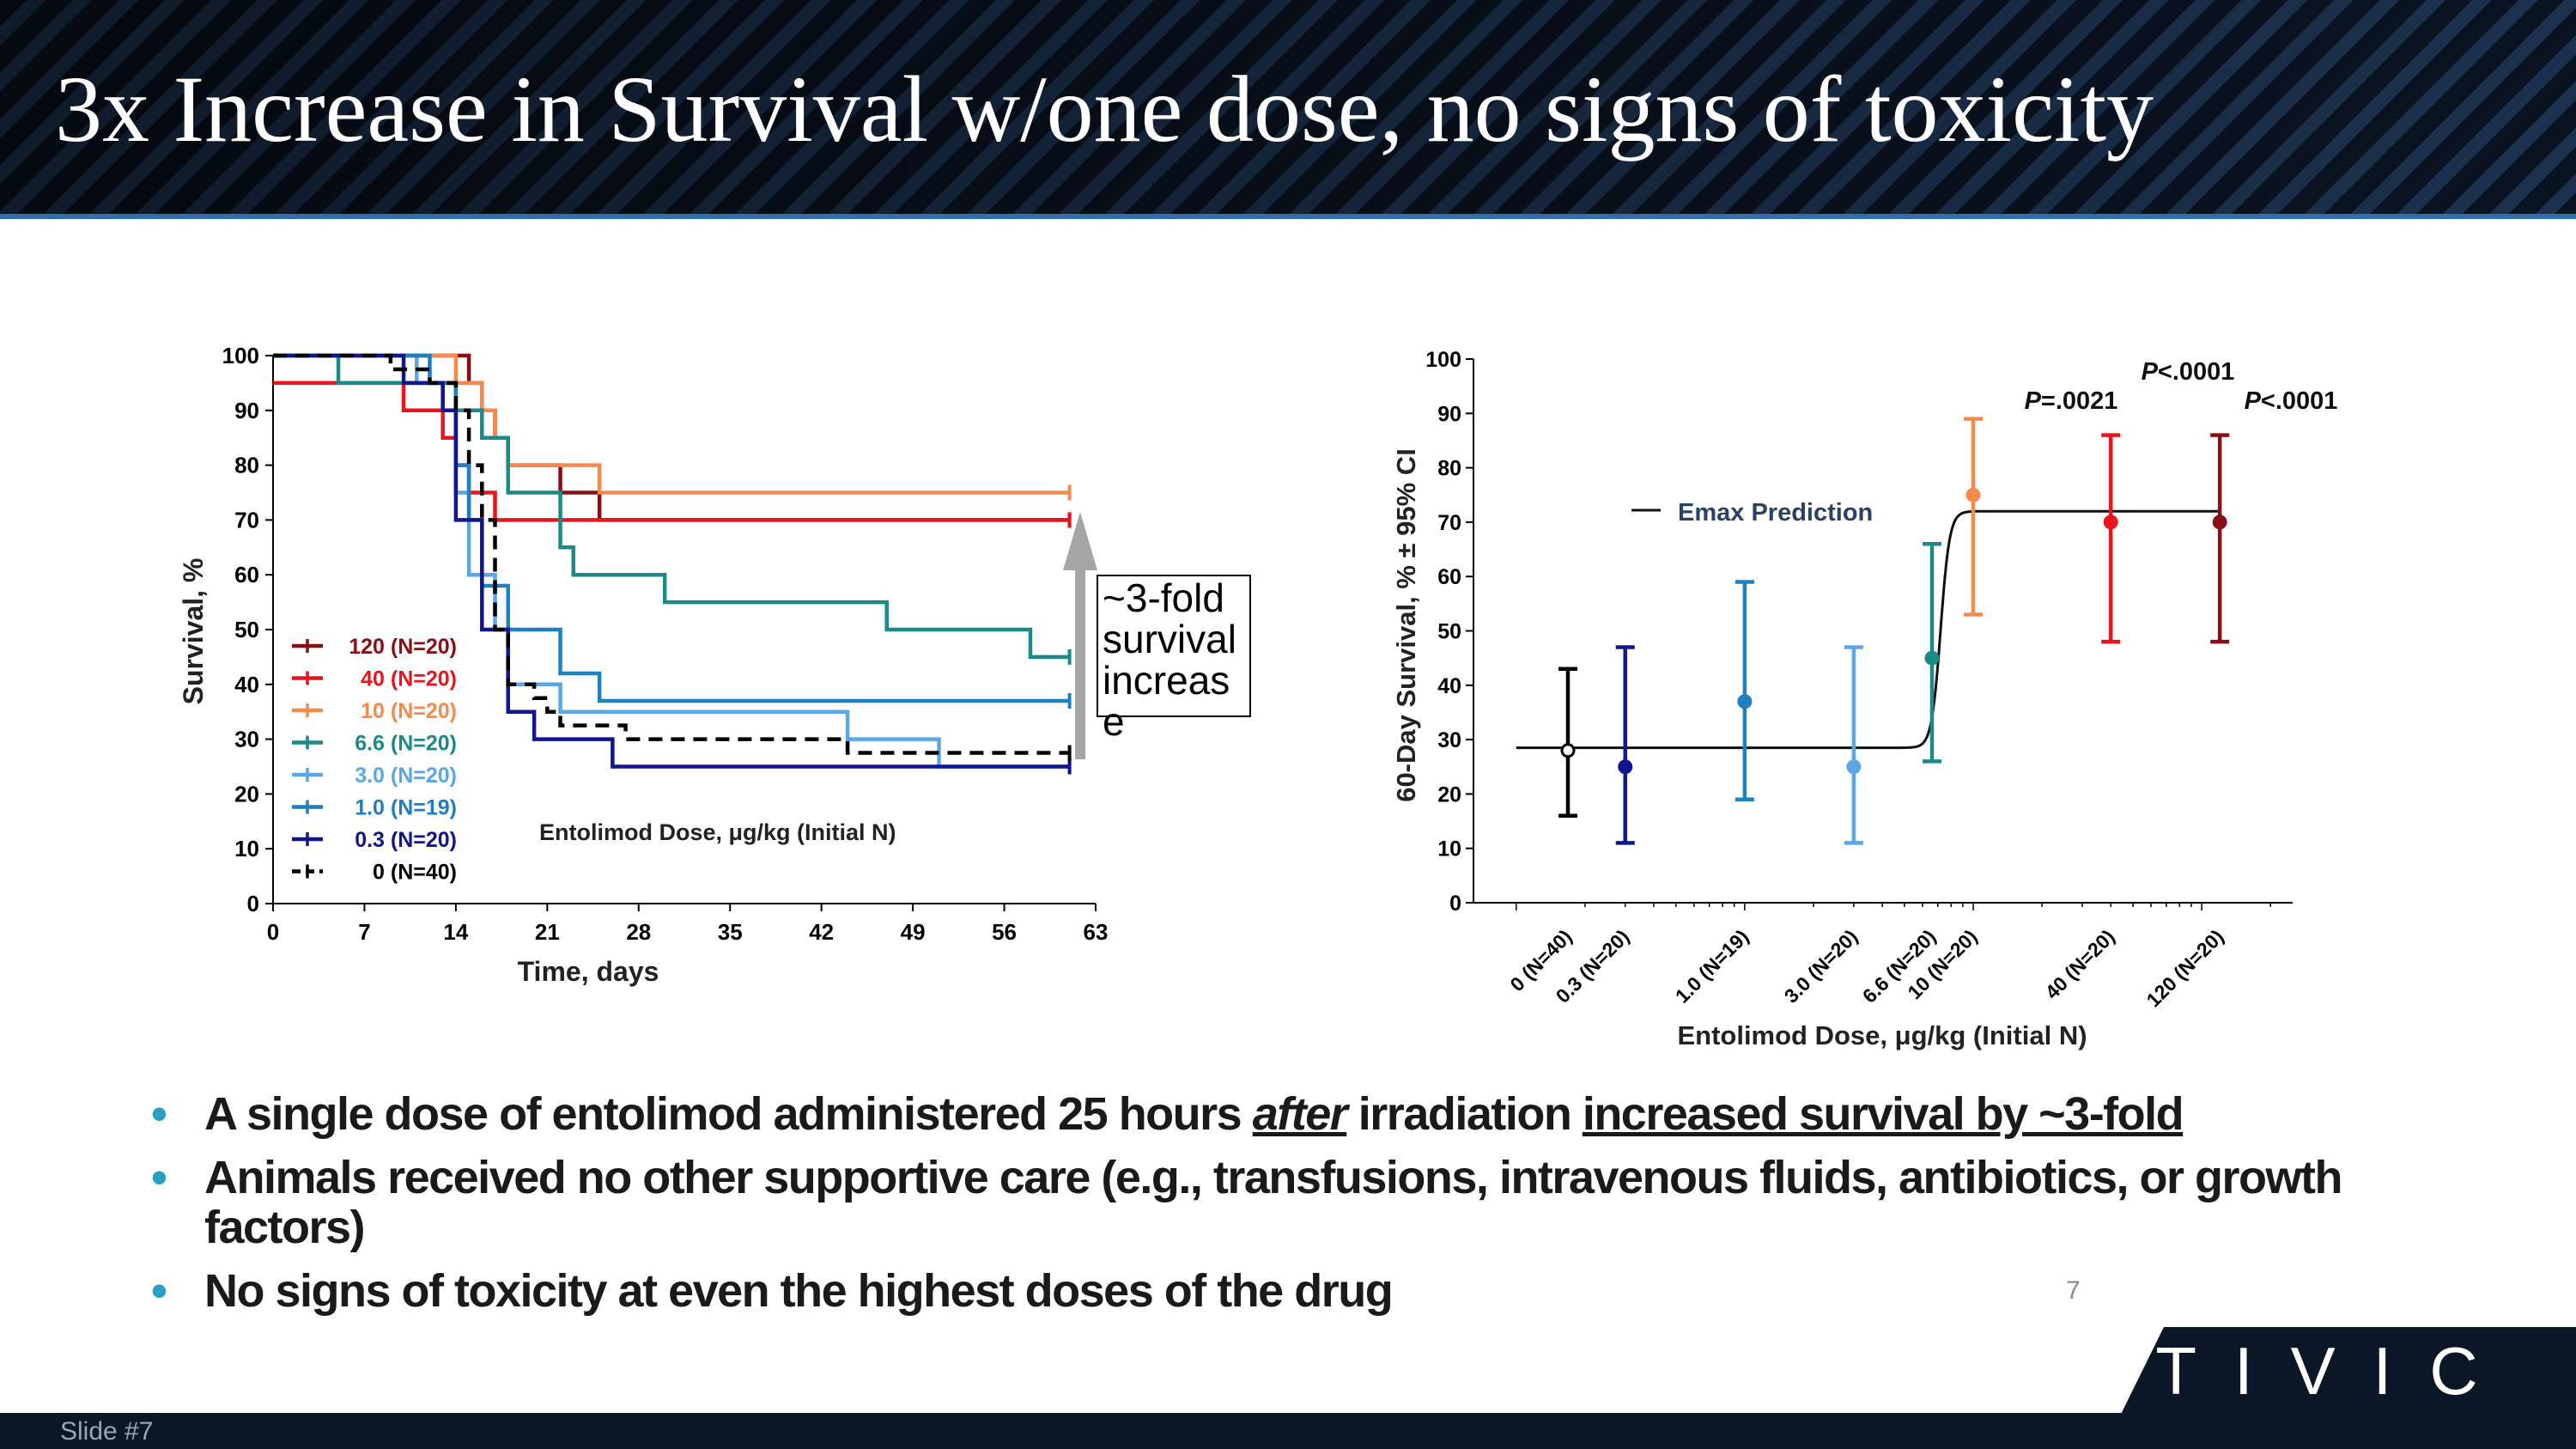  Describe the element at coordinates (240, 355) in the screenshot. I see `km-y-tick-label: 100` at that location.